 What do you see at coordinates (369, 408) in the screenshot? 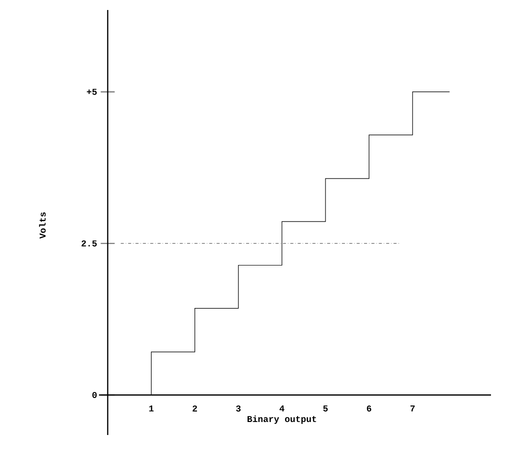
I see `x-tick-label: 6` at bounding box center [369, 408].